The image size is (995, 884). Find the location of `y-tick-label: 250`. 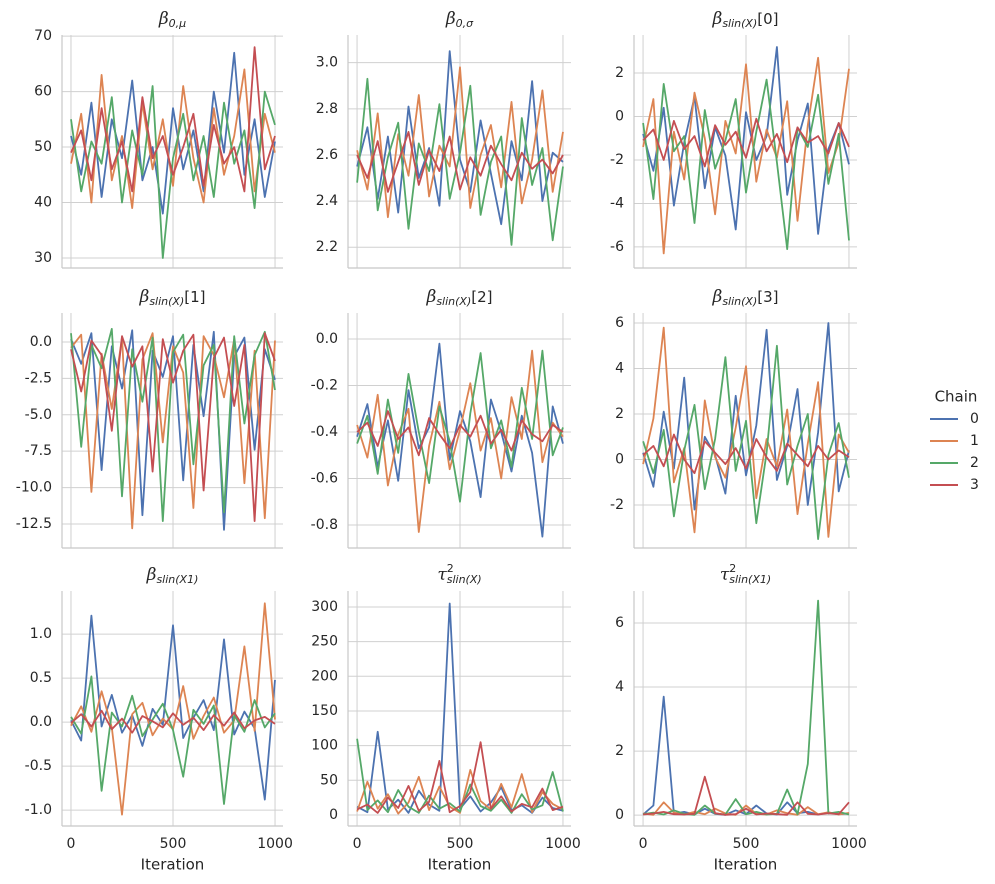

y-tick-label: 250 is located at coordinates (324, 642).